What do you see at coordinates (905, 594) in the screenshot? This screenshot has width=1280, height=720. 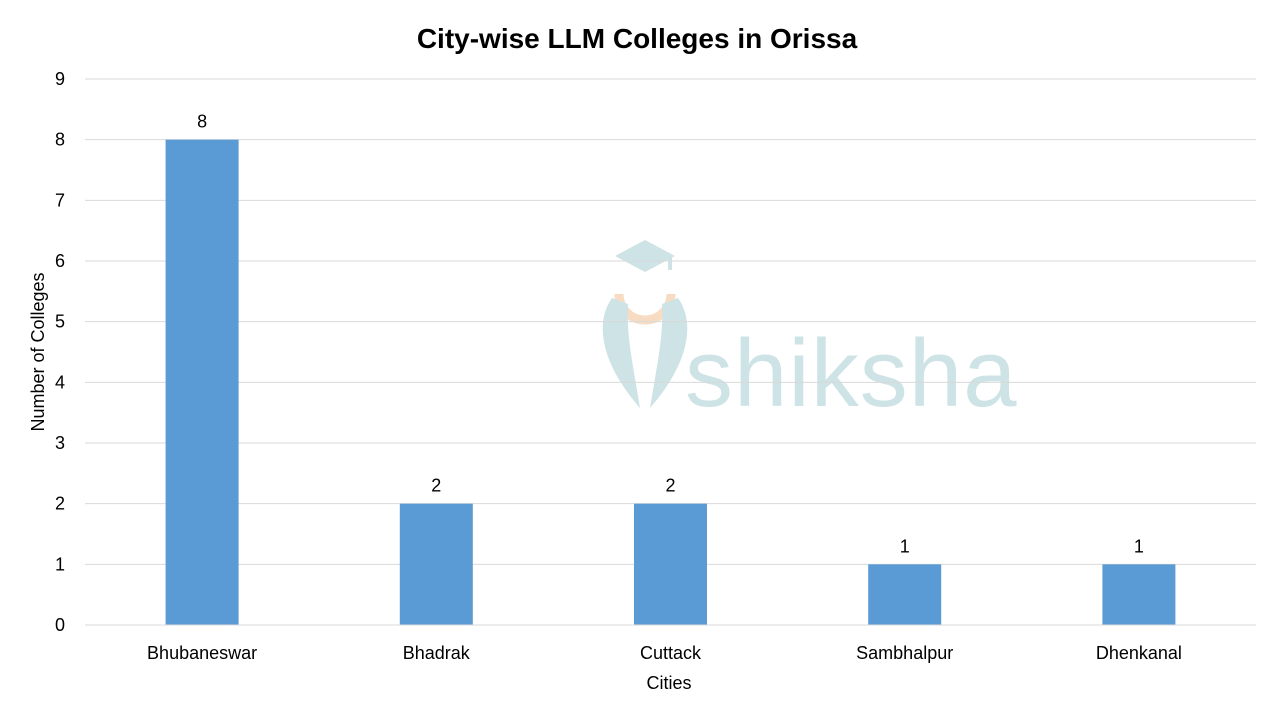 I see `bar-sambhalpur` at bounding box center [905, 594].